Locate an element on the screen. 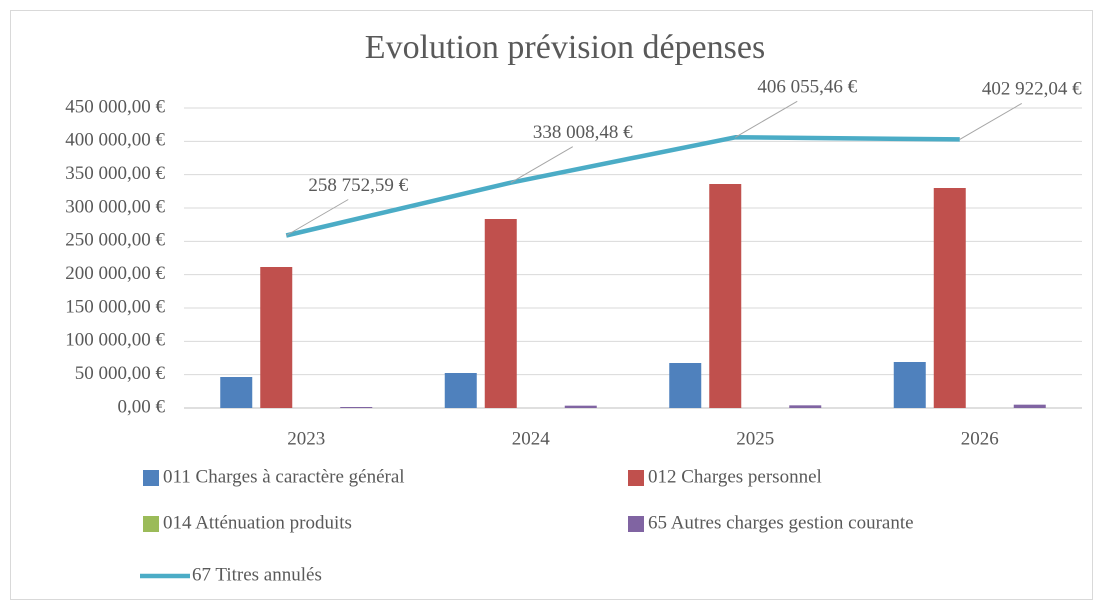 The width and height of the screenshot is (1103, 607). y-tick-label: 50 000,00 € is located at coordinates (120, 373).